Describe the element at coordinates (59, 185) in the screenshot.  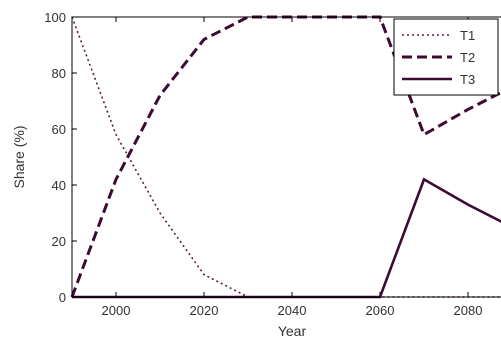
I see `y-tick-label: 40` at that location.